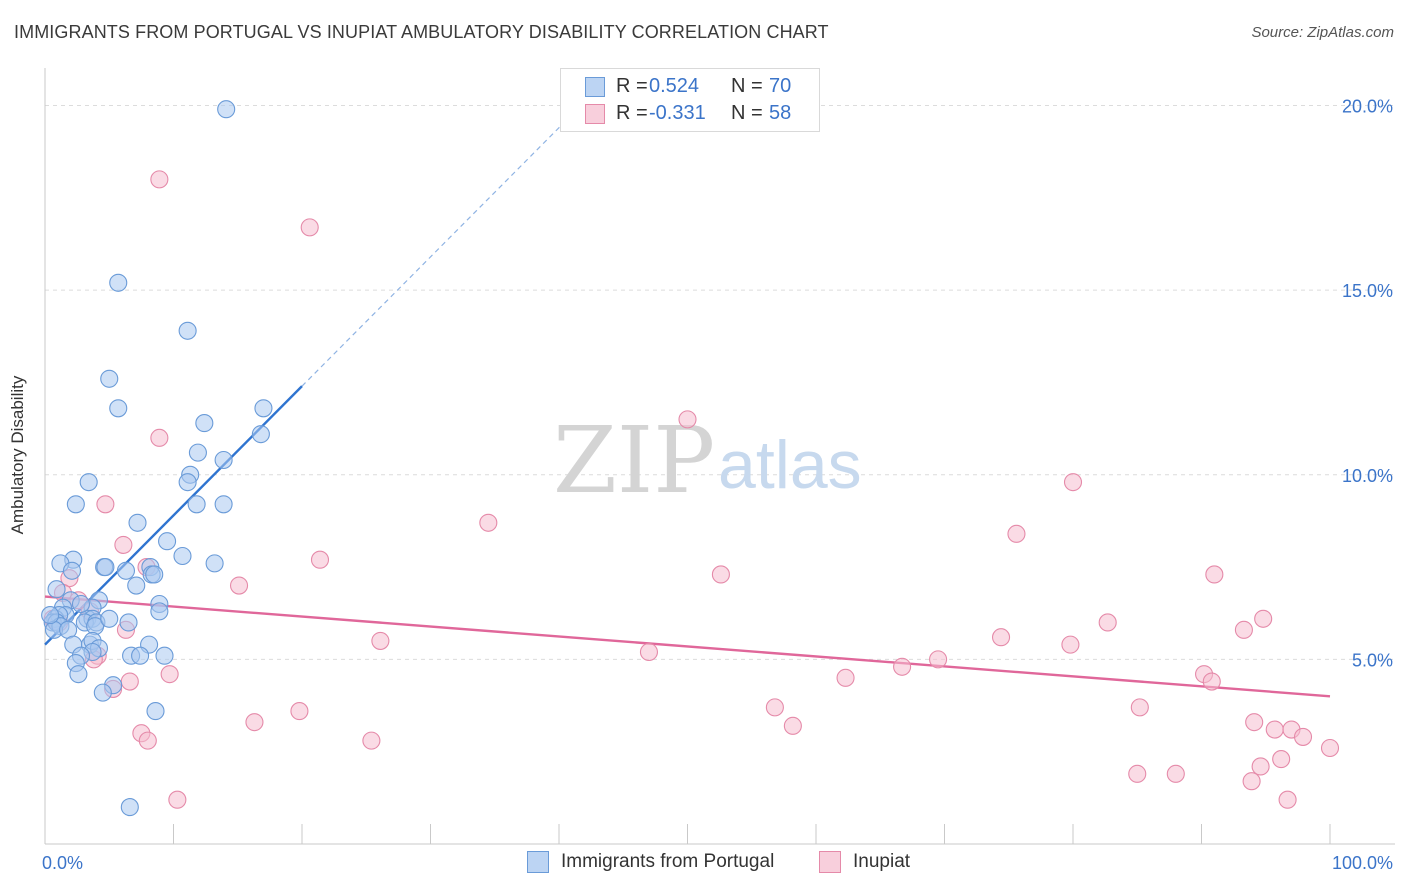 This screenshot has height=892, width=1406. Describe the element at coordinates (668, 861) in the screenshot. I see `legend-label-portugal: Immigrants from Portugal` at that location.